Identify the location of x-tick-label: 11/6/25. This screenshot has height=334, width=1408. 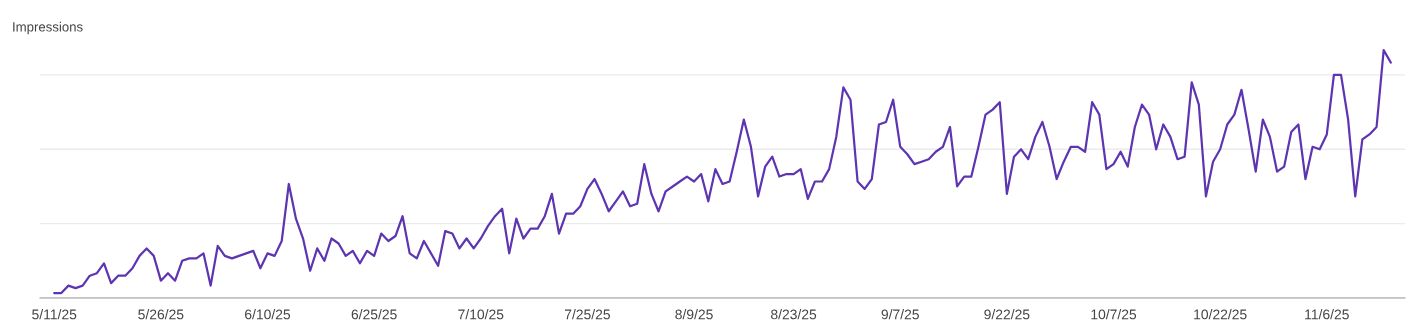
(1327, 314).